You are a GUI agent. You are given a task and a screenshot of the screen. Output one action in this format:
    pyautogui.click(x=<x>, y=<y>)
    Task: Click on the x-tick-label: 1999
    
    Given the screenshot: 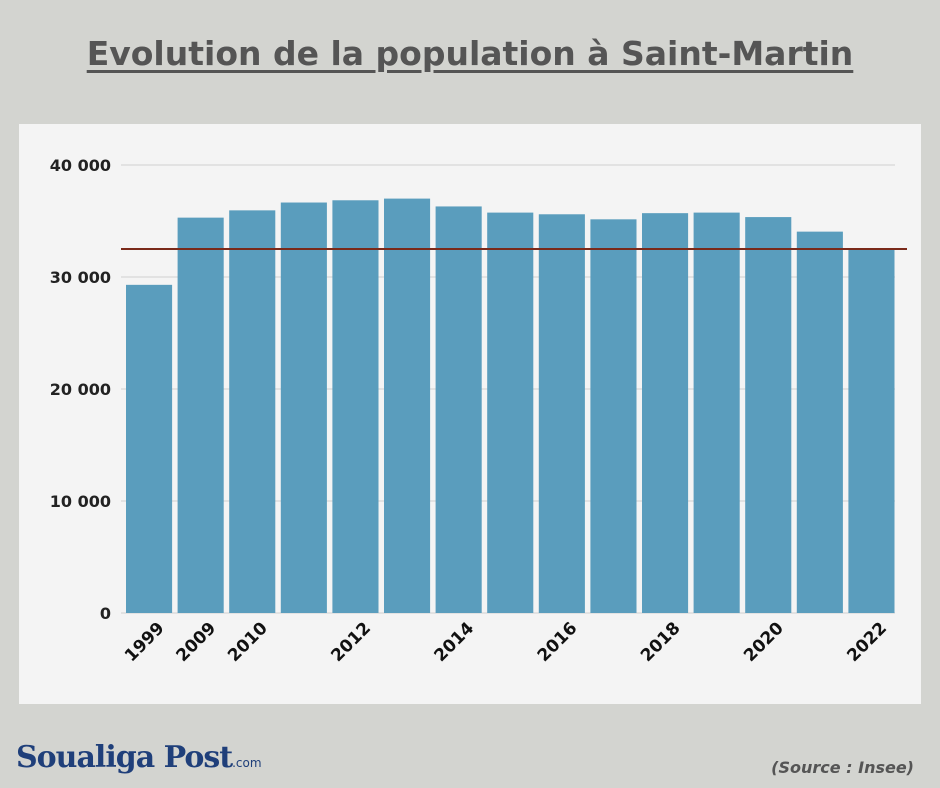 What is the action you would take?
    pyautogui.click(x=145, y=642)
    